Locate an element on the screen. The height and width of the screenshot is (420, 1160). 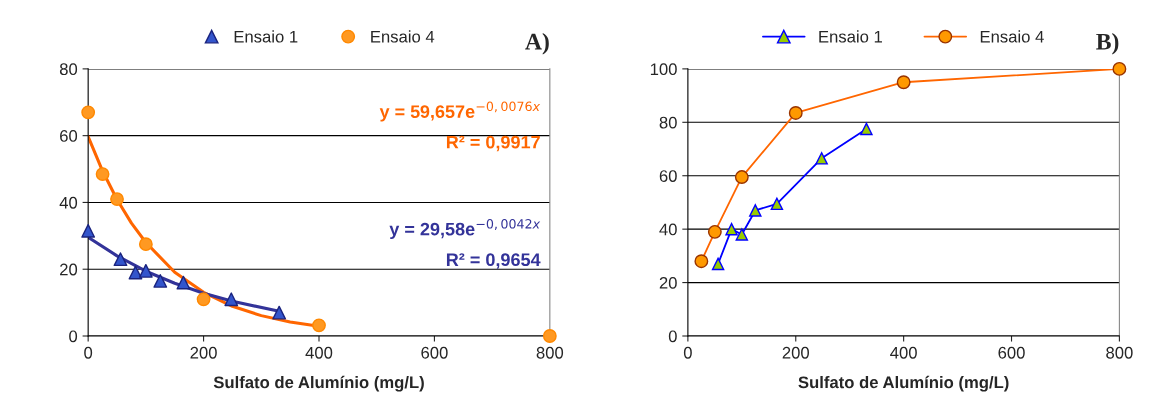
annotation: y = 29,58e$^{−0,0042x}$ is located at coordinates (465, 229).